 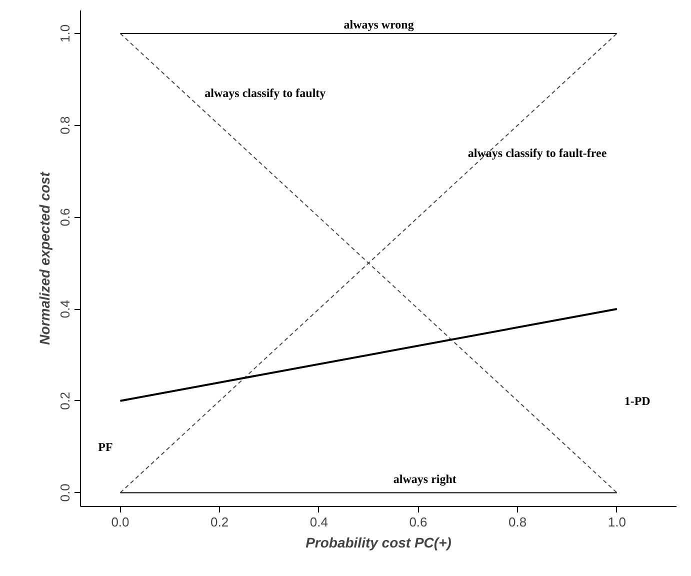 I want to click on x-tick-label: 1.0, so click(x=617, y=522).